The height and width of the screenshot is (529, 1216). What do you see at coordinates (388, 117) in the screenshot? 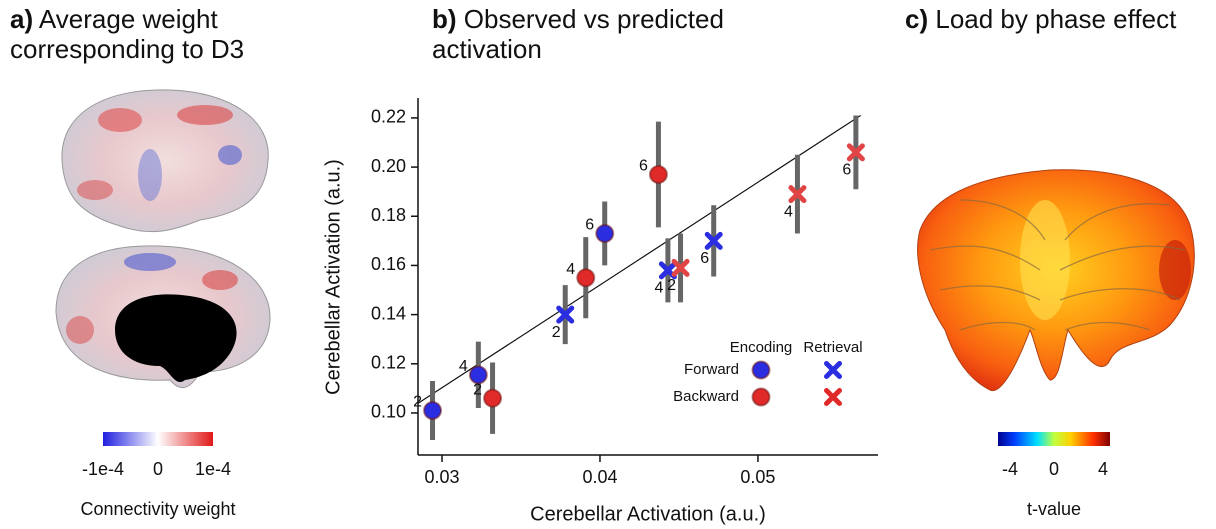
I see `y-tick-label: 0.22` at bounding box center [388, 117].